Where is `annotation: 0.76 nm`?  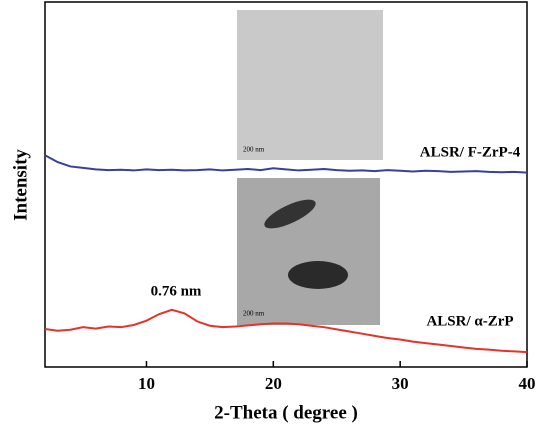
annotation: 0.76 nm is located at coordinates (176, 291).